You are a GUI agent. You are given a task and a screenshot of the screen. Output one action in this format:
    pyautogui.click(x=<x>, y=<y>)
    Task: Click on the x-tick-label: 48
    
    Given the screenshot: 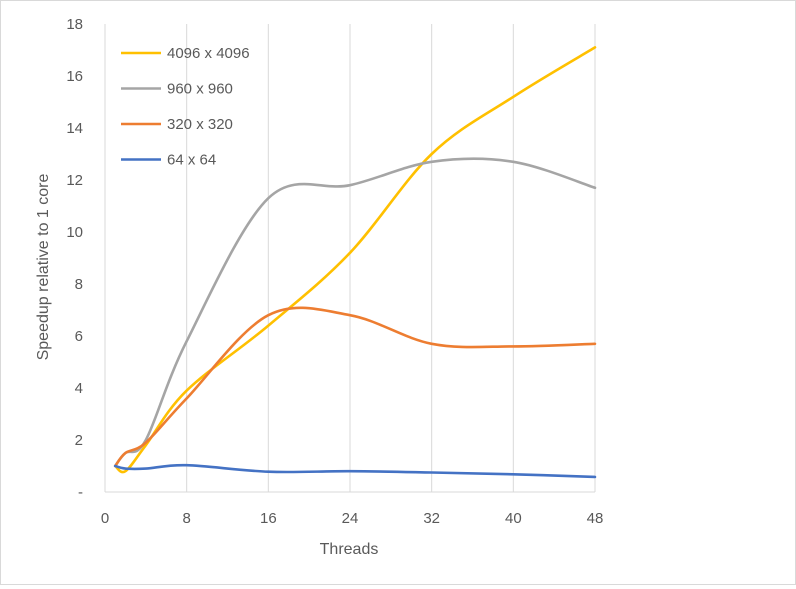 What is the action you would take?
    pyautogui.click(x=595, y=518)
    